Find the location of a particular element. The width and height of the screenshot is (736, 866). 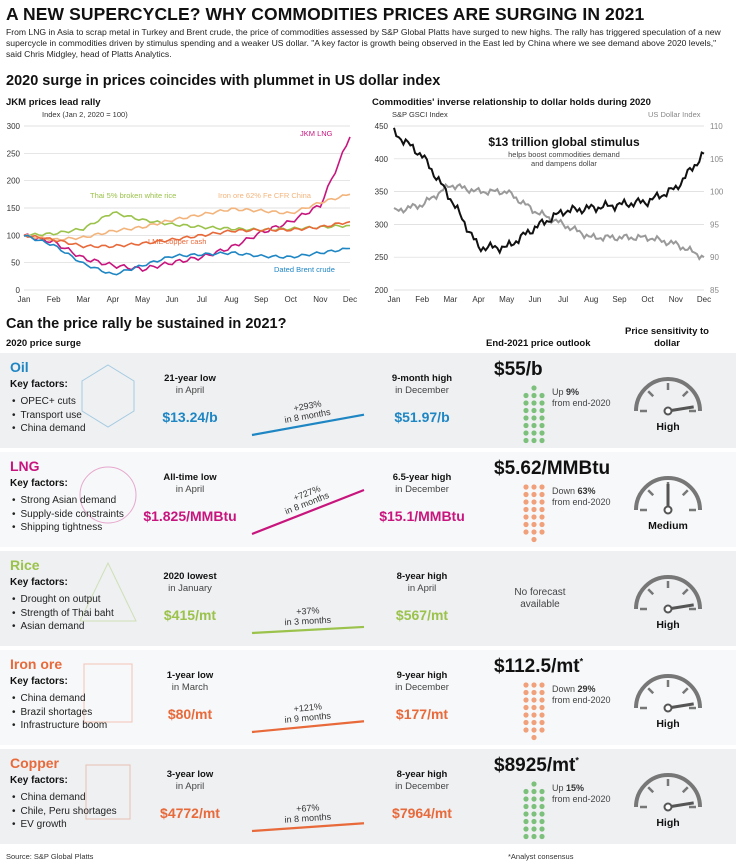

low-price: $4772/mt is located at coordinates (190, 813).